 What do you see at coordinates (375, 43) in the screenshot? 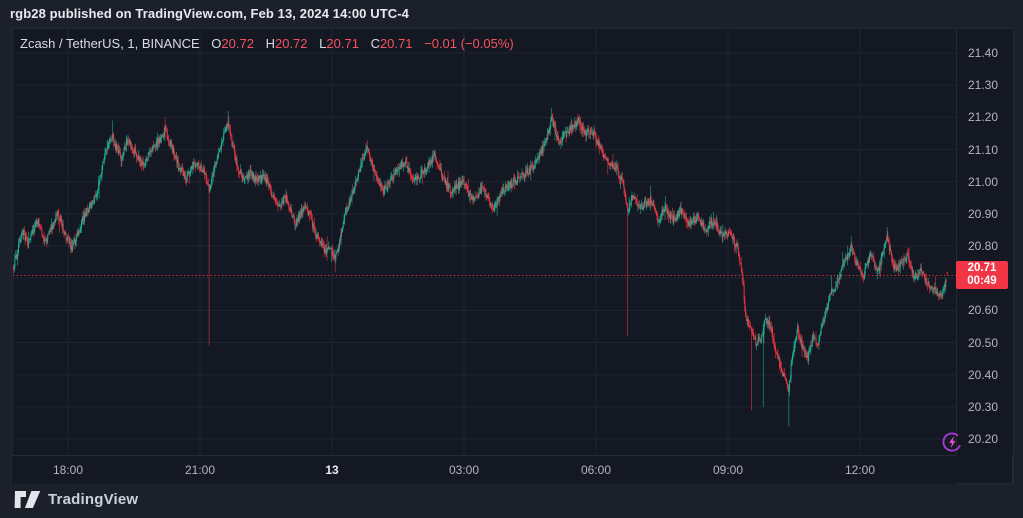
I see `close-label: C` at bounding box center [375, 43].